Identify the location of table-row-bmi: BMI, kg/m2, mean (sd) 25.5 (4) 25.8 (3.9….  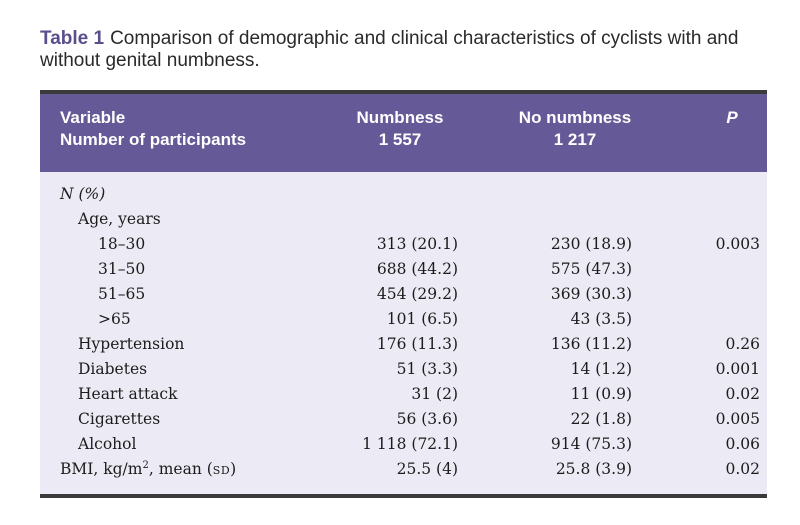
(403, 469).